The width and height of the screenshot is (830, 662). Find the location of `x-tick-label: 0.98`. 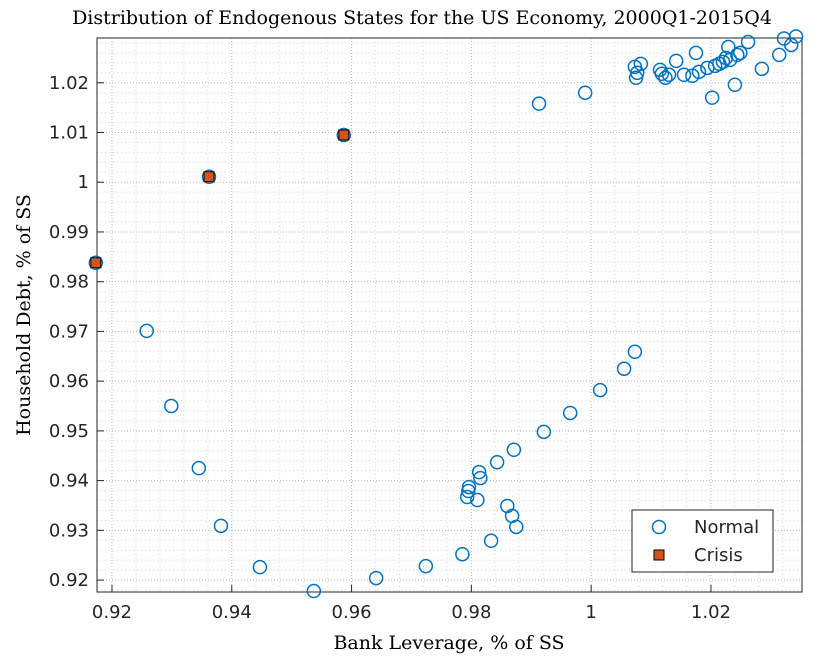

x-tick-label: 0.98 is located at coordinates (471, 612).